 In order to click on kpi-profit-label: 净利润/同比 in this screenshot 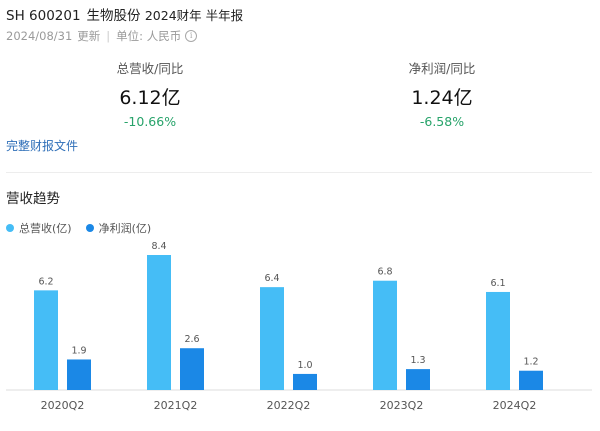, I will do `click(442, 68)`.